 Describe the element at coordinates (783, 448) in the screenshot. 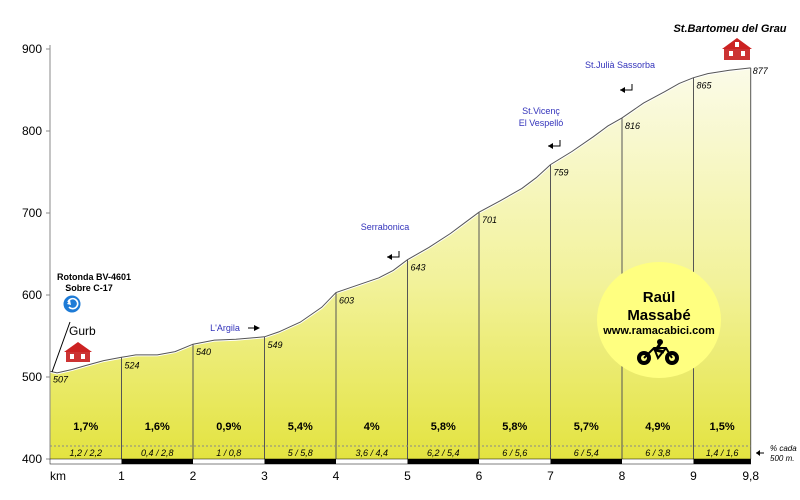

I see `note-line1: % cada` at that location.